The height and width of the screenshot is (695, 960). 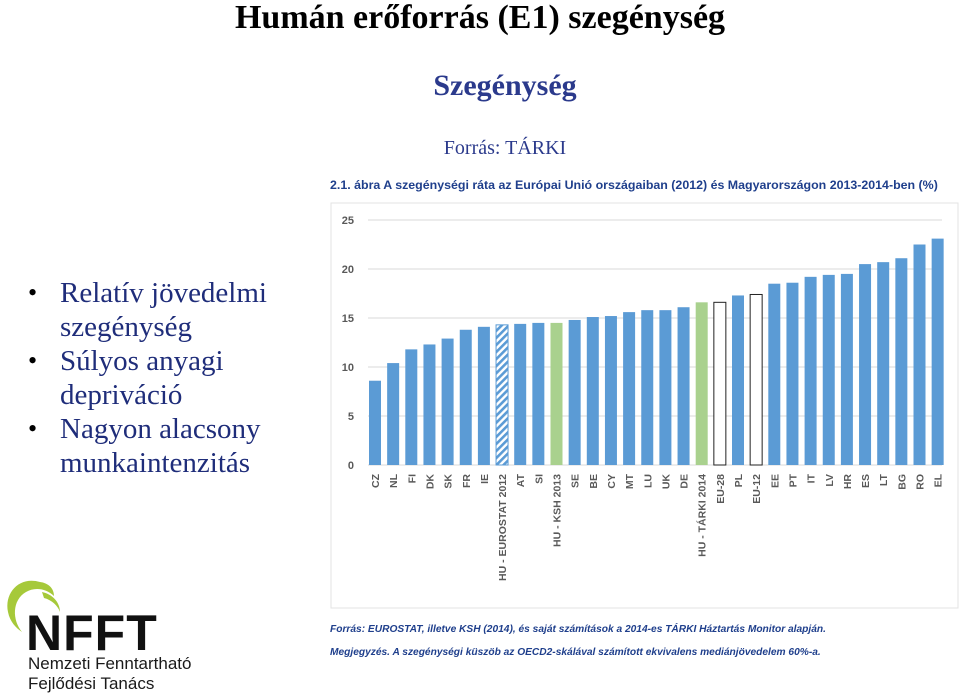 What do you see at coordinates (521, 480) in the screenshot?
I see `x-tick-label: AT` at bounding box center [521, 480].